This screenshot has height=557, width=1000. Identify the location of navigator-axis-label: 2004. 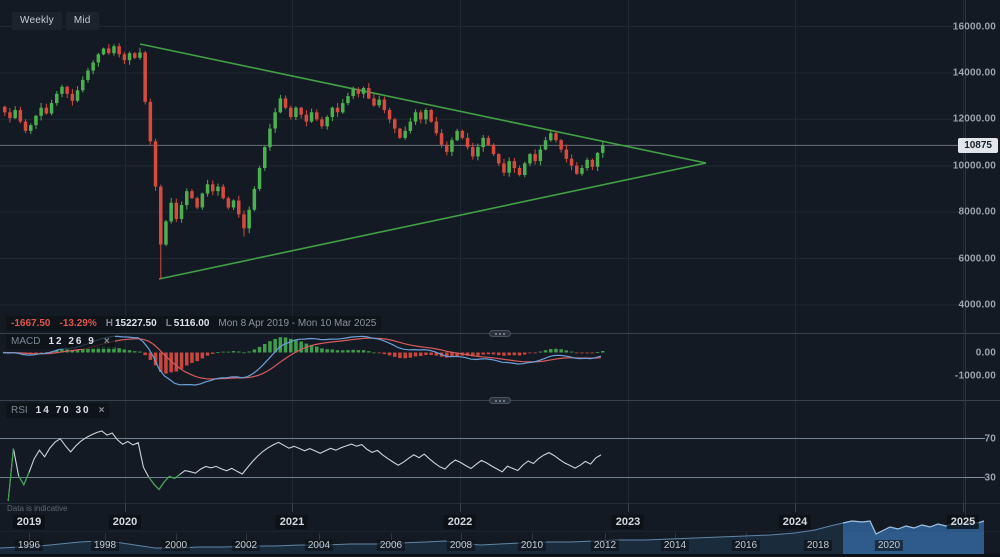
(319, 545).